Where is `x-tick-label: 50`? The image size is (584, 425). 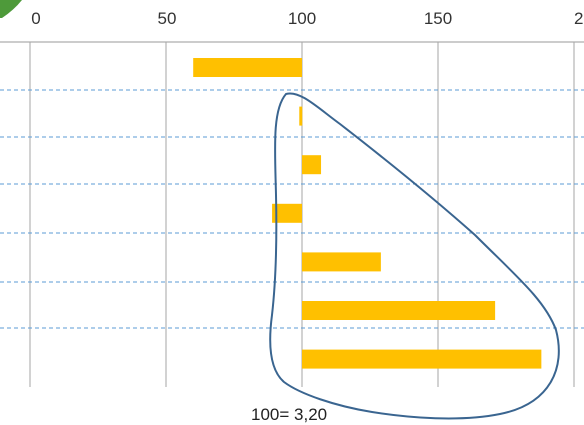
x-tick-label: 50 is located at coordinates (167, 18).